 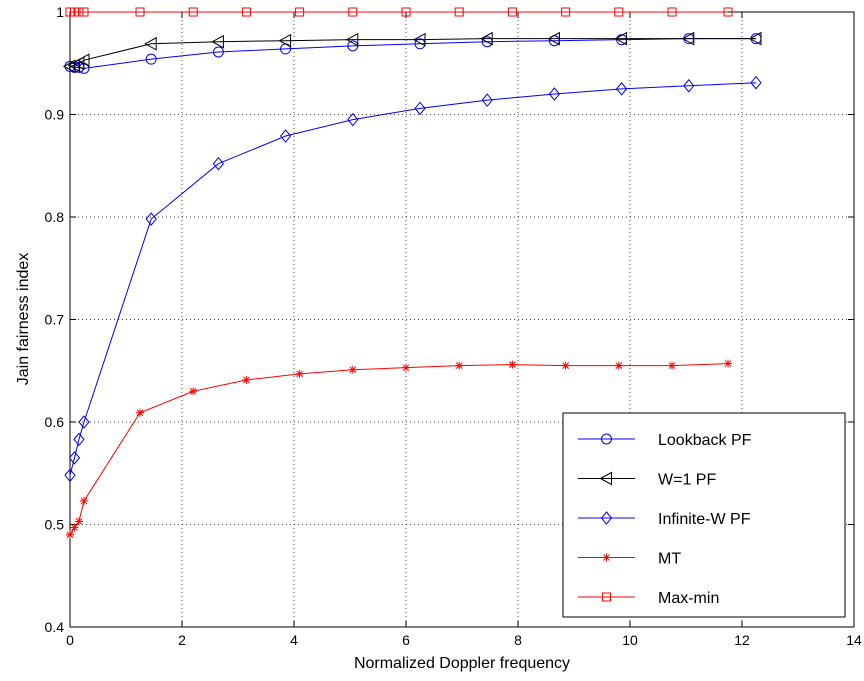 What do you see at coordinates (647, 480) in the screenshot?
I see `legend-entry: W=1 PF` at bounding box center [647, 480].